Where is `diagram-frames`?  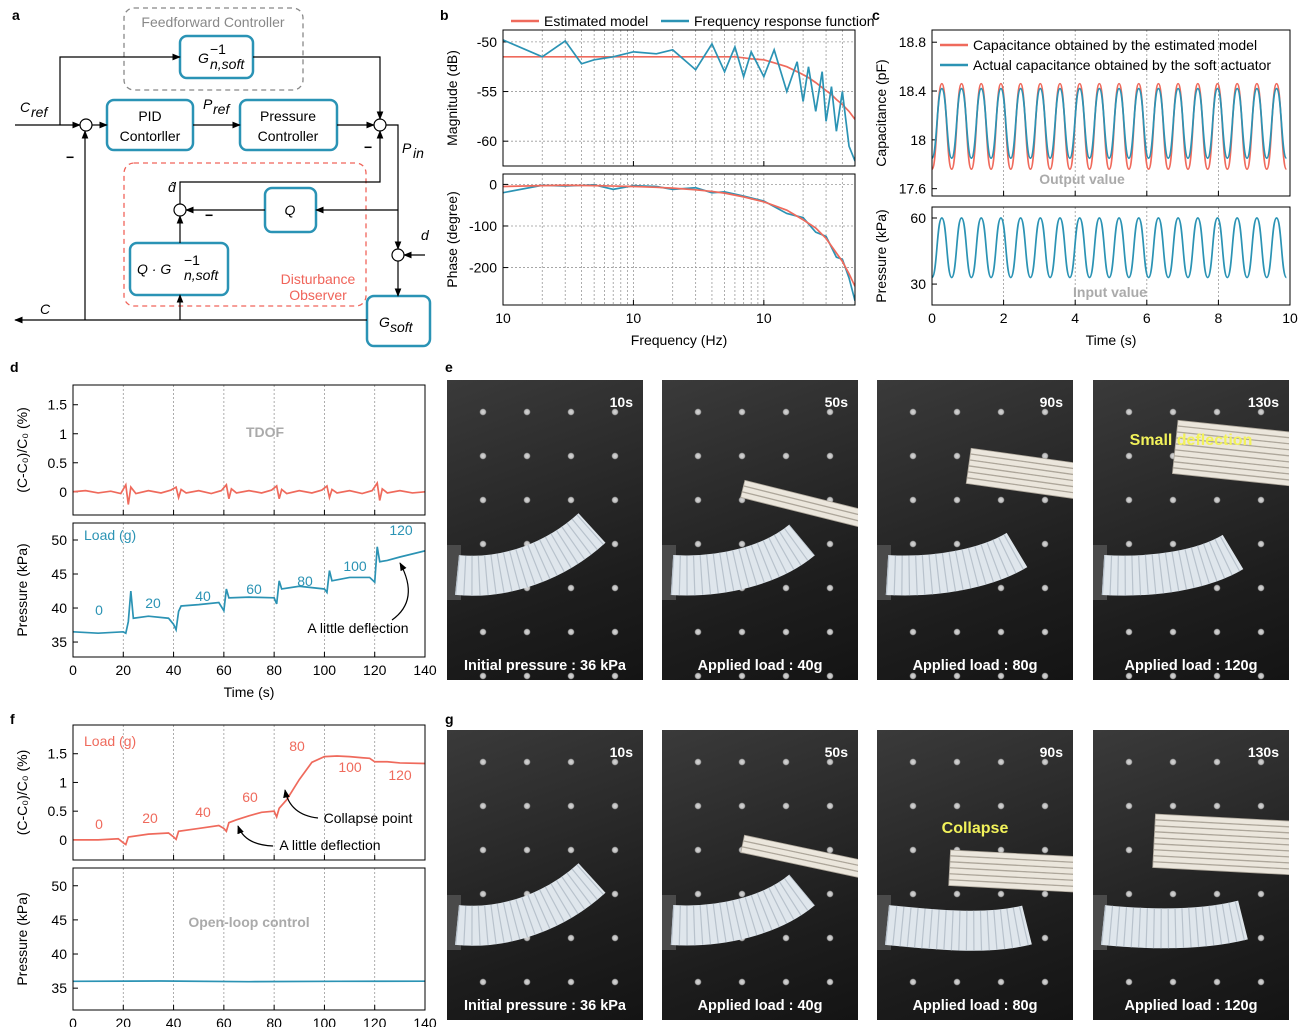 diagram-frames is located at coordinates (245, 157).